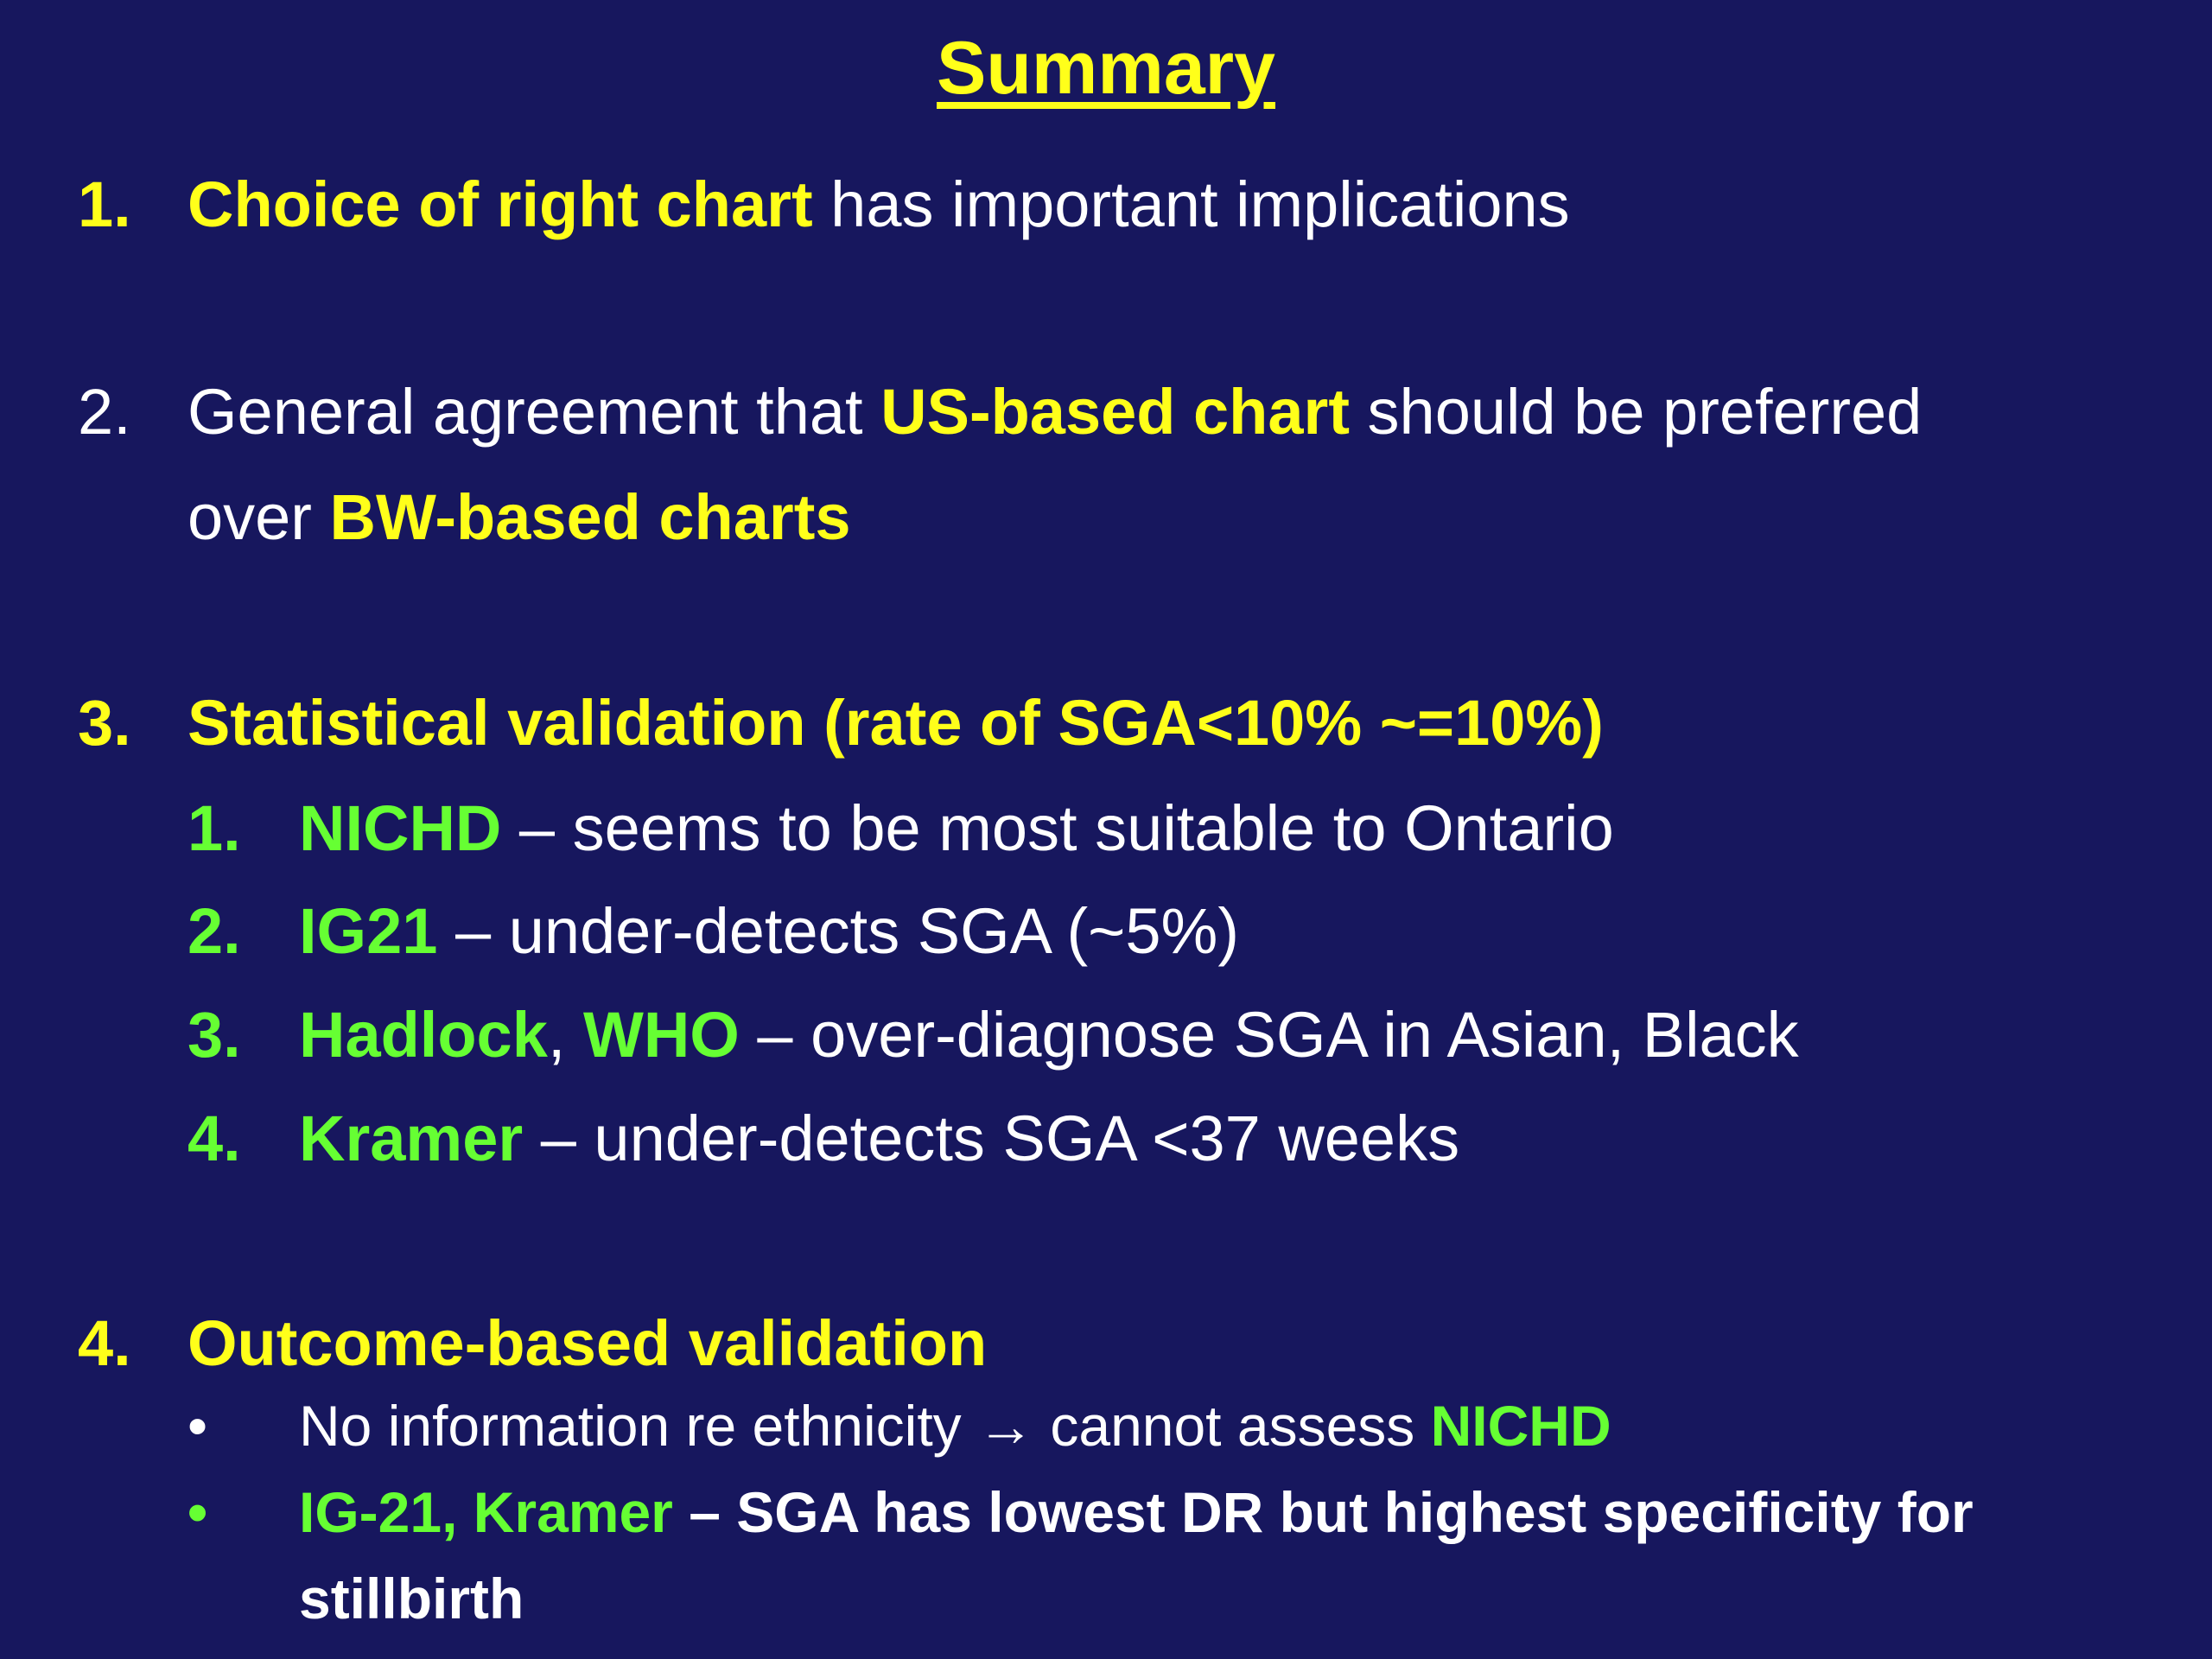  Describe the element at coordinates (214, 931) in the screenshot. I see `subitem-number: 2.` at that location.